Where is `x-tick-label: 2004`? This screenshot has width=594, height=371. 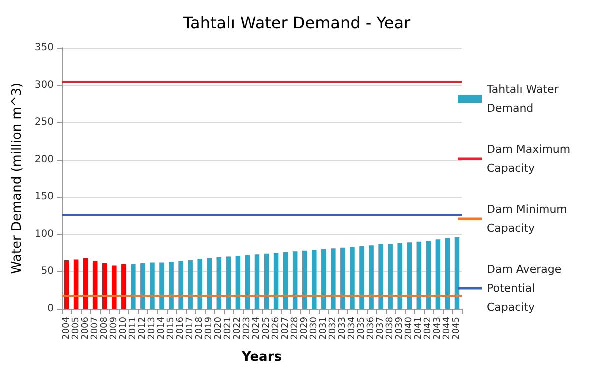
x-tick-label: 2004 is located at coordinates (67, 328).